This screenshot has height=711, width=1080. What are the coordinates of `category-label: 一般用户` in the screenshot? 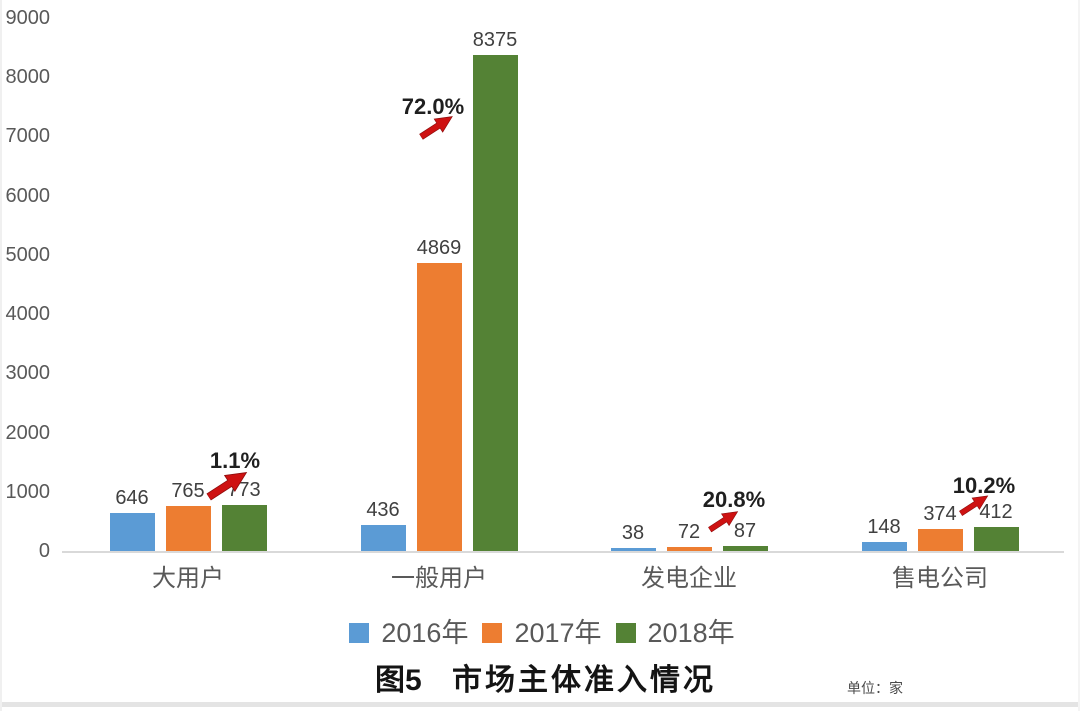 It's located at (439, 578).